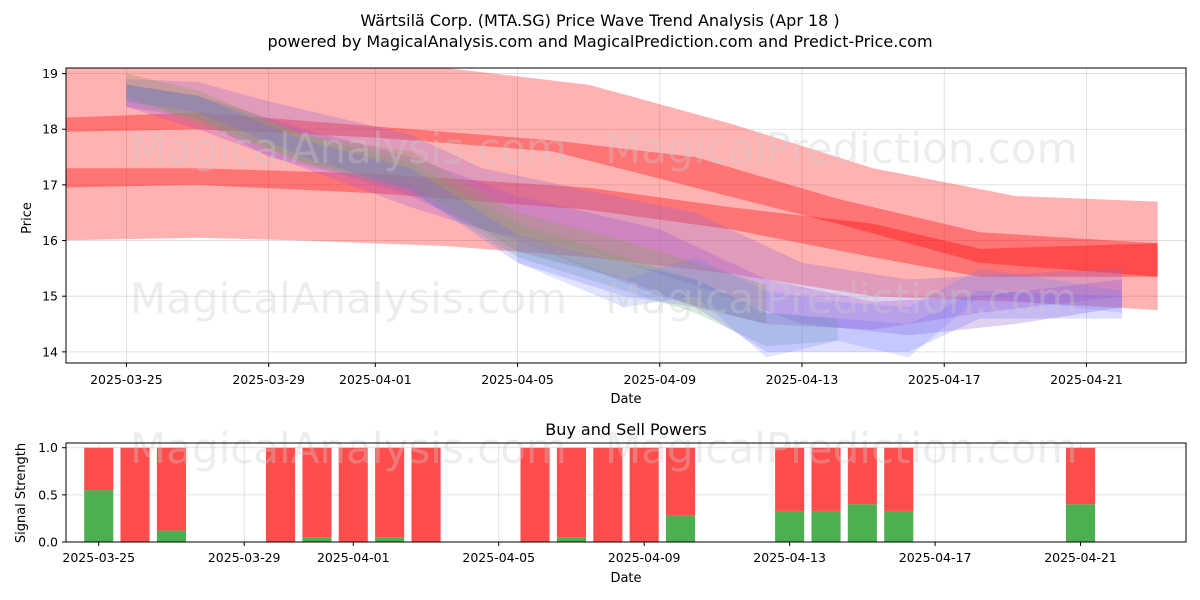 This screenshot has width=1200, height=600. Describe the element at coordinates (841, 148) in the screenshot. I see `watermark-top-right: MagicalPrediction.com` at that location.